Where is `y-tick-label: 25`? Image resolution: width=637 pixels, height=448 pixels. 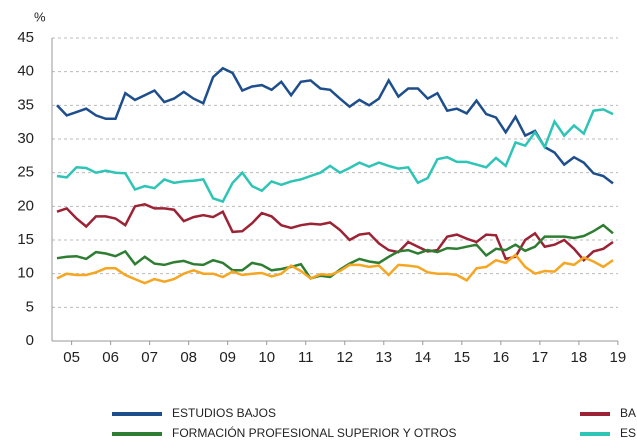 y-tick-label: 25 is located at coordinates (25, 172).